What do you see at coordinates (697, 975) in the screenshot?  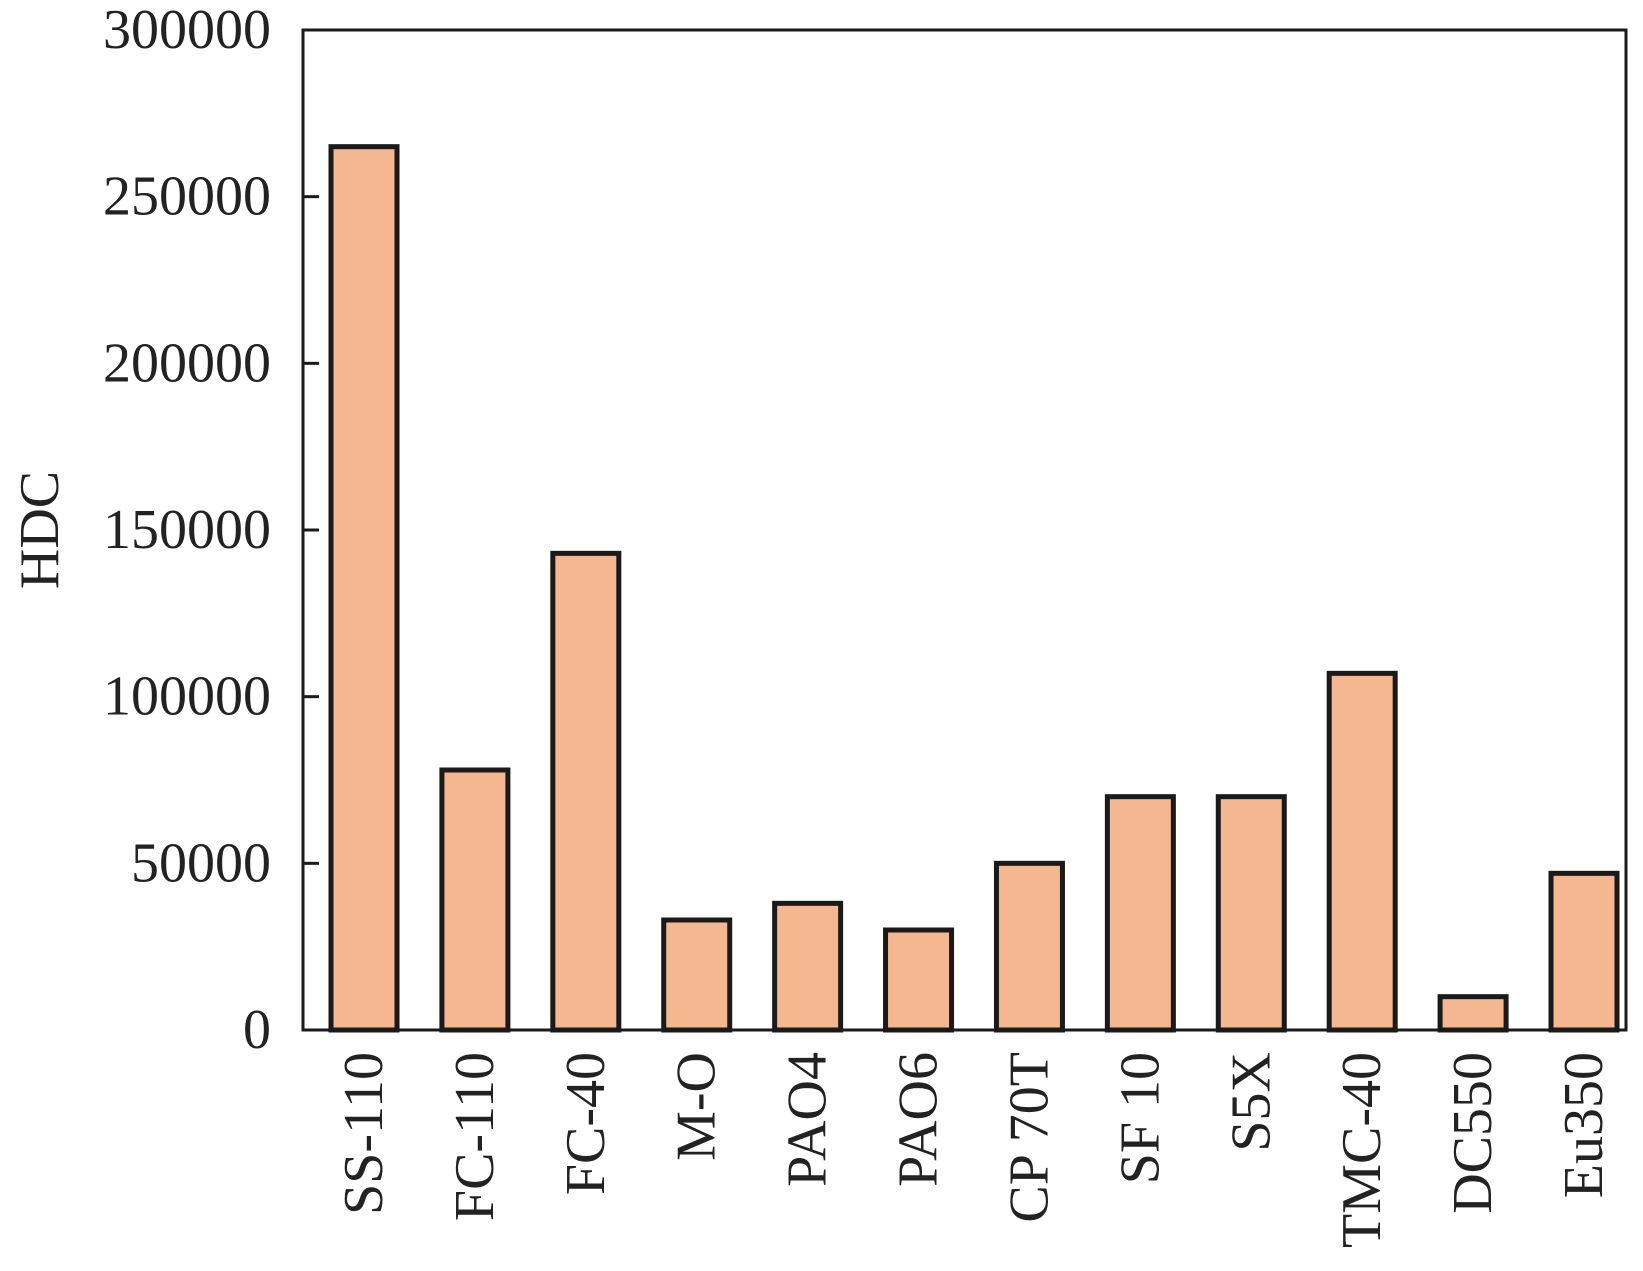 I see `bar-m-o` at bounding box center [697, 975].